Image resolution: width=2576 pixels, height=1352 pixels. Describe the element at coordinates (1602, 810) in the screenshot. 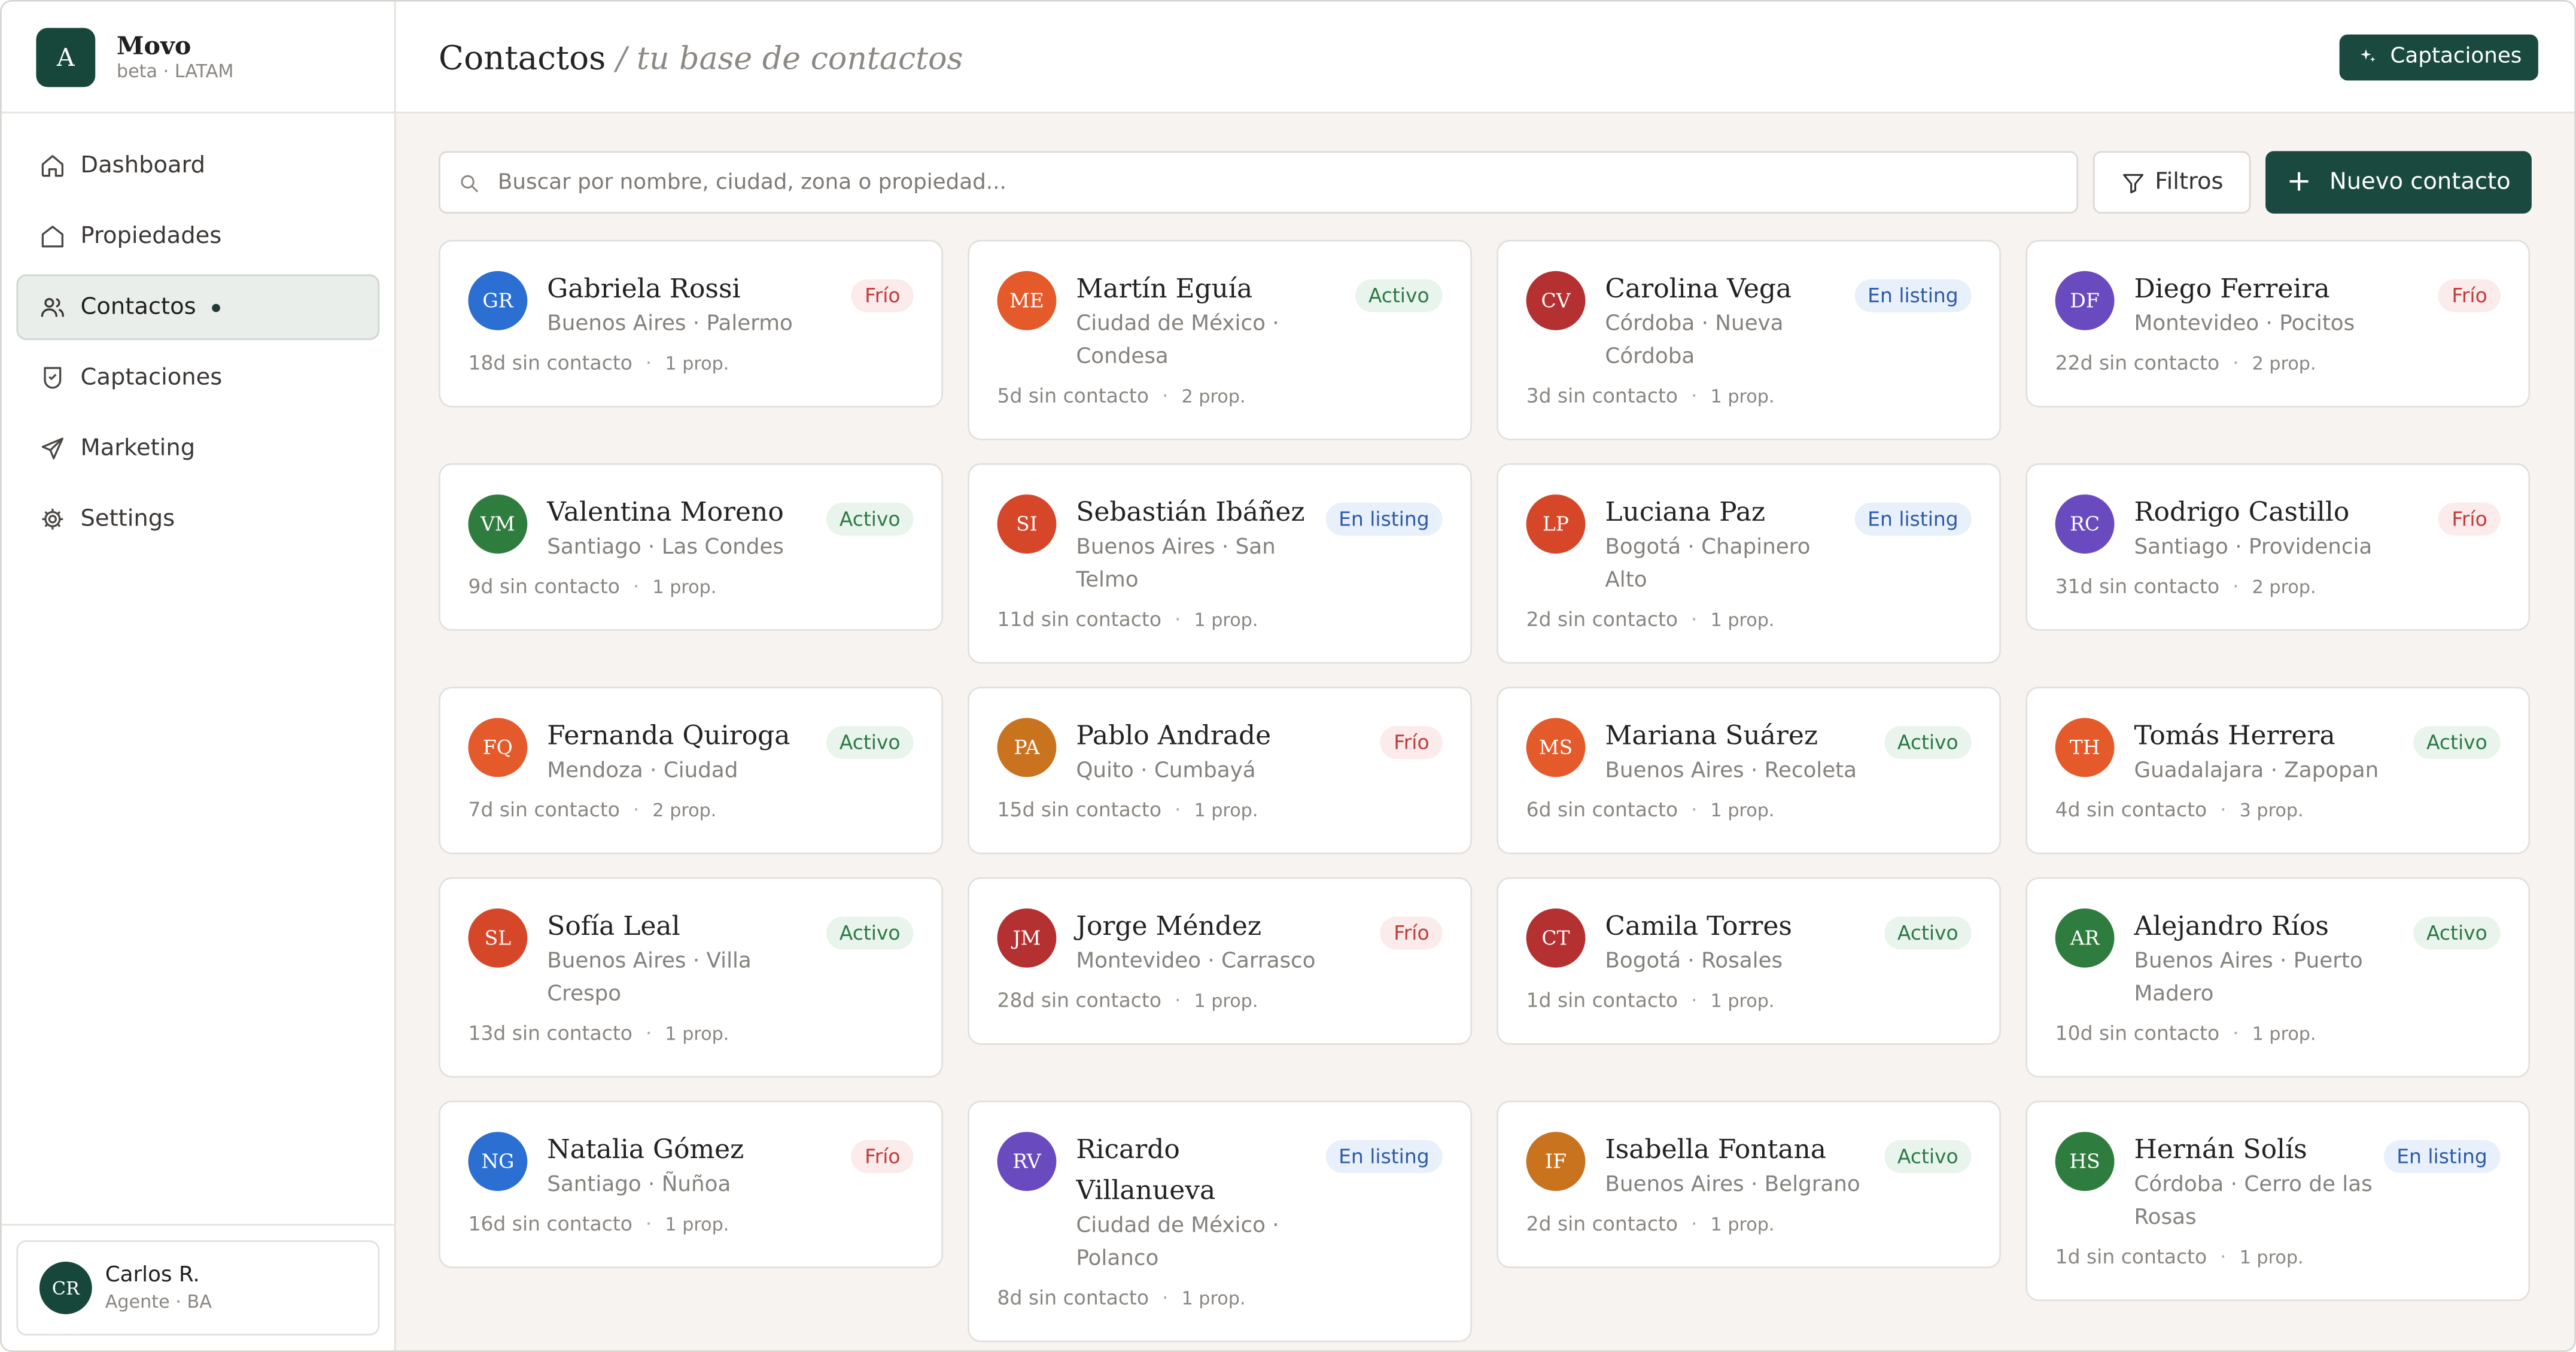

I see `last-contact-text: 6d sin contacto` at that location.